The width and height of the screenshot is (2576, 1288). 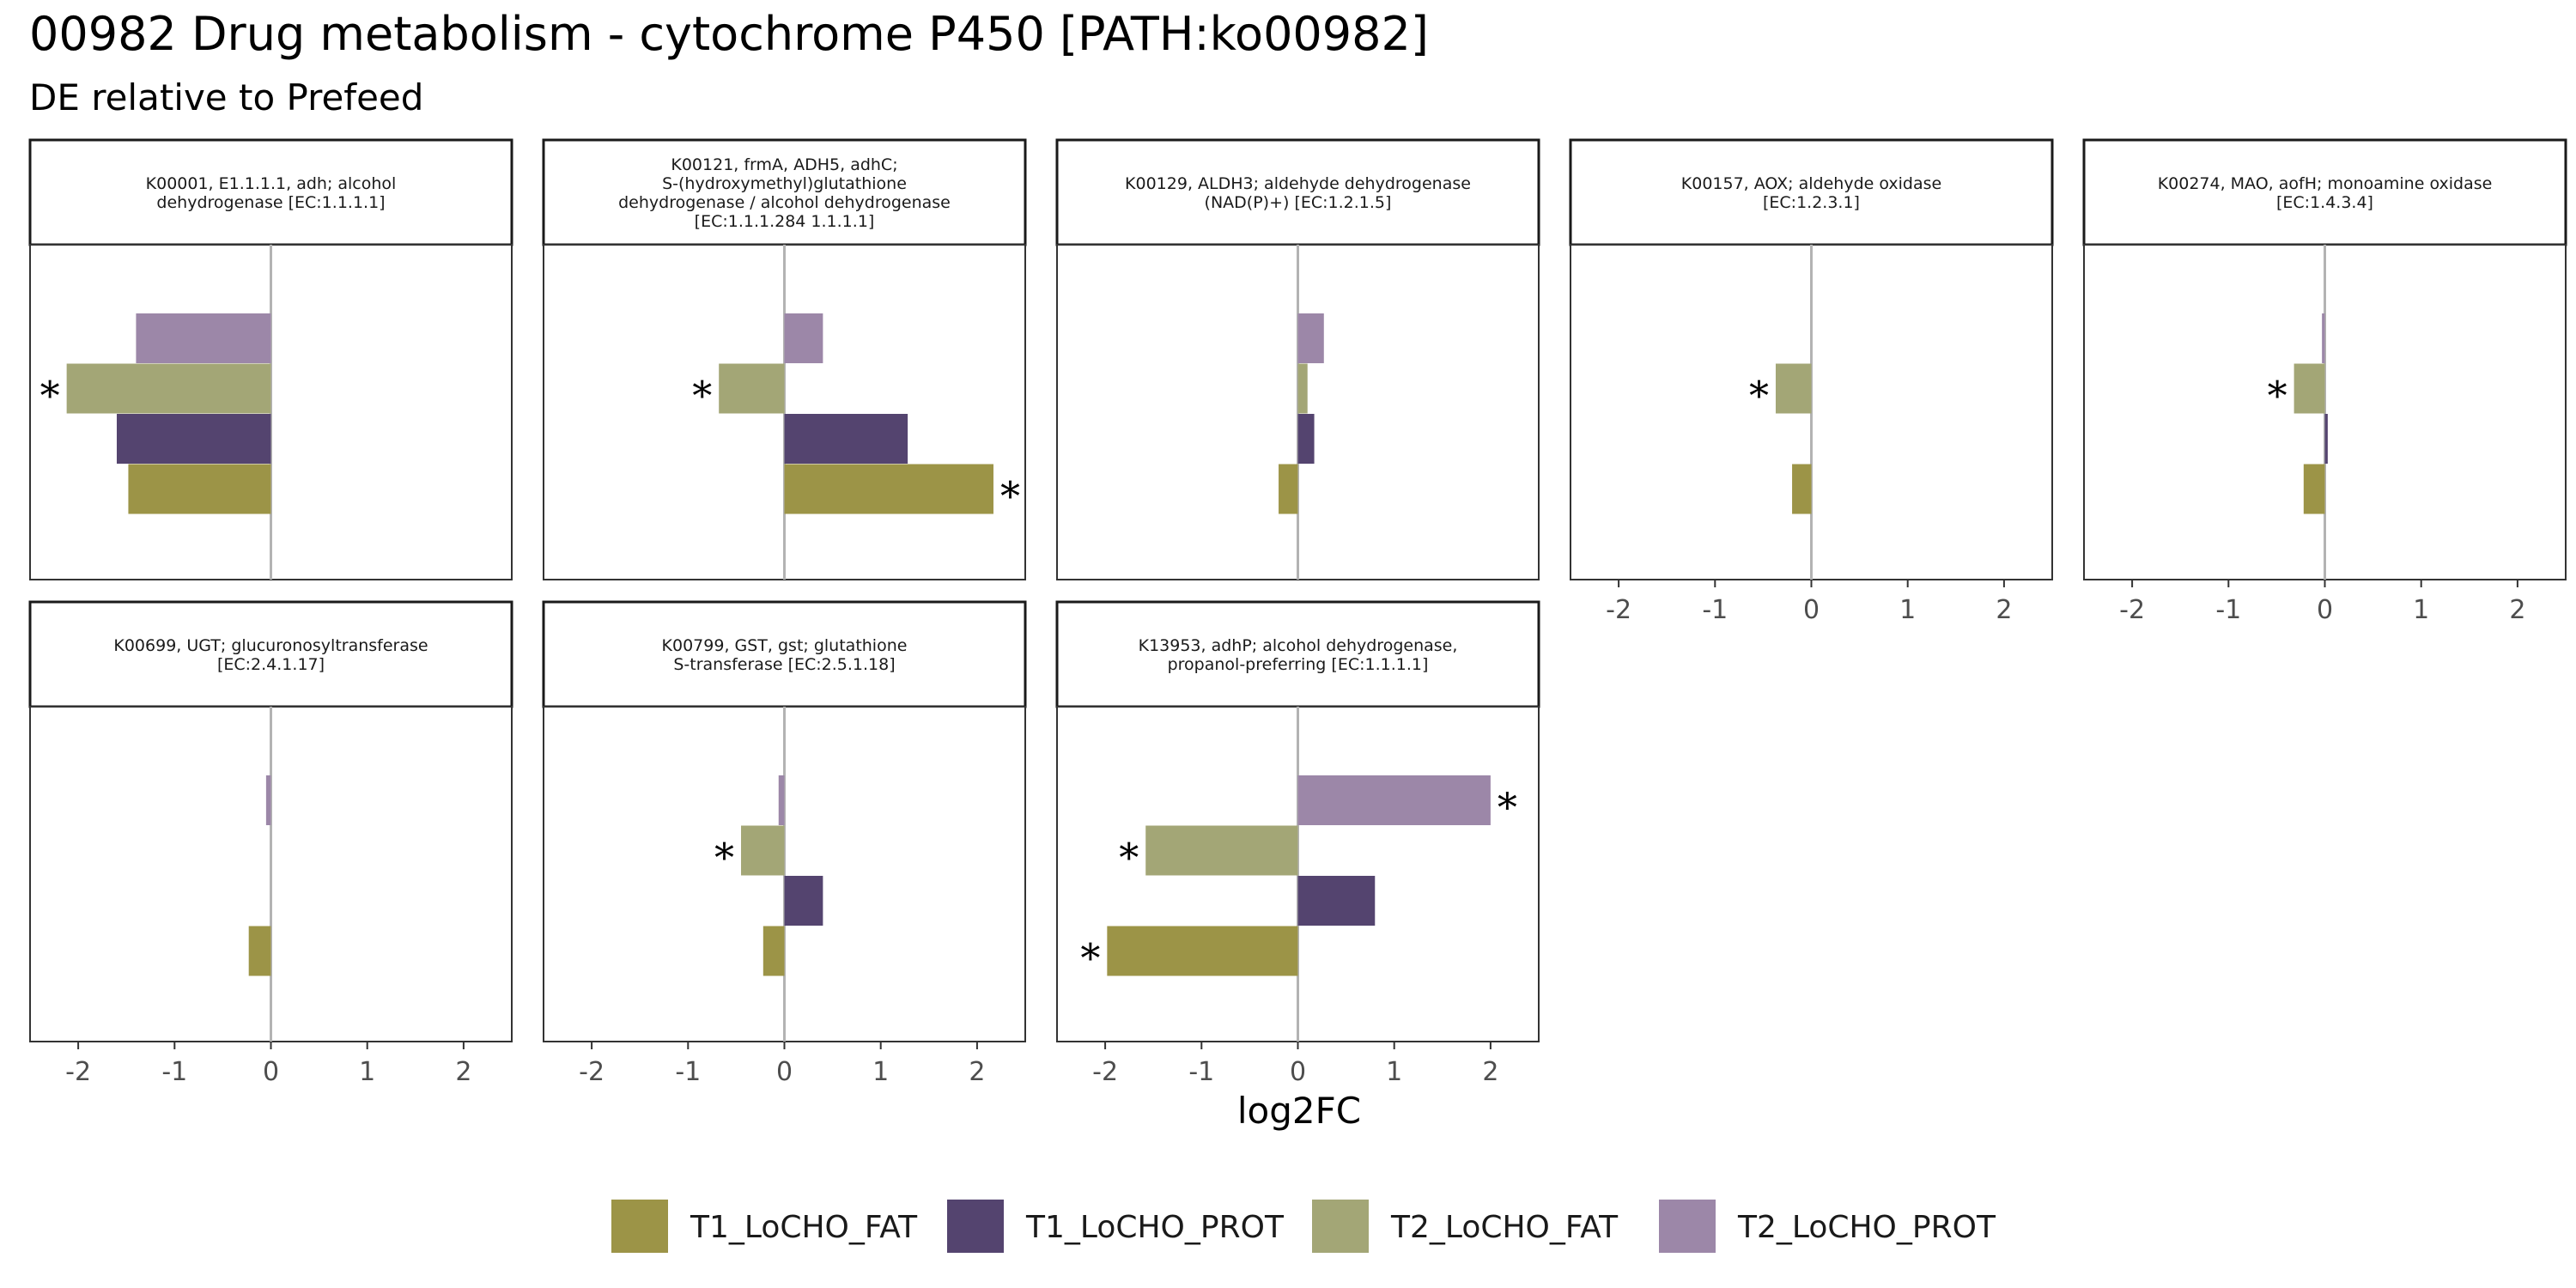 I want to click on facet-strip-label: K00157, AOX; aldehyde oxidase, so click(x=1811, y=183).